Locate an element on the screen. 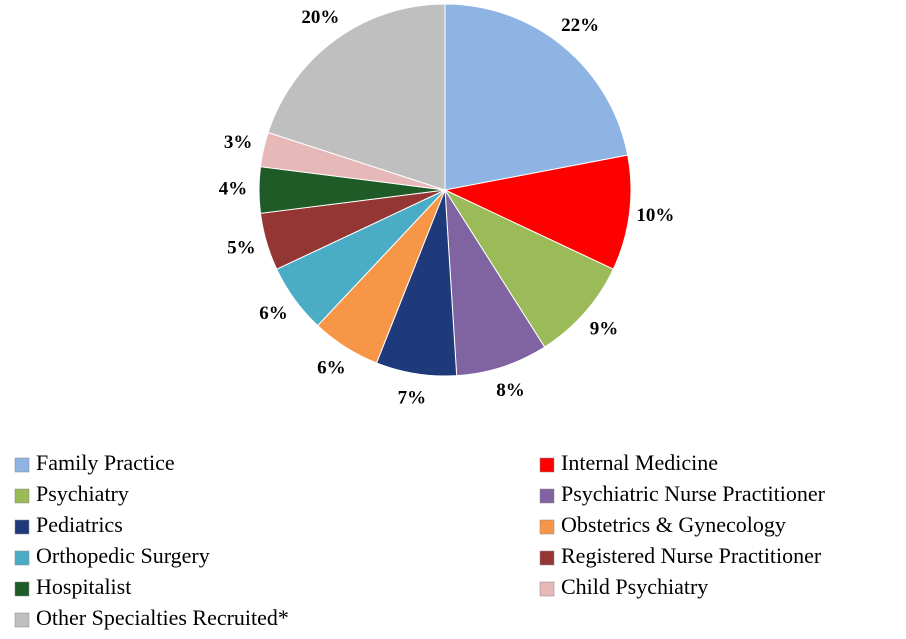 This screenshot has height=639, width=906. legend-label: Other Specialties Recruited* is located at coordinates (162, 617).